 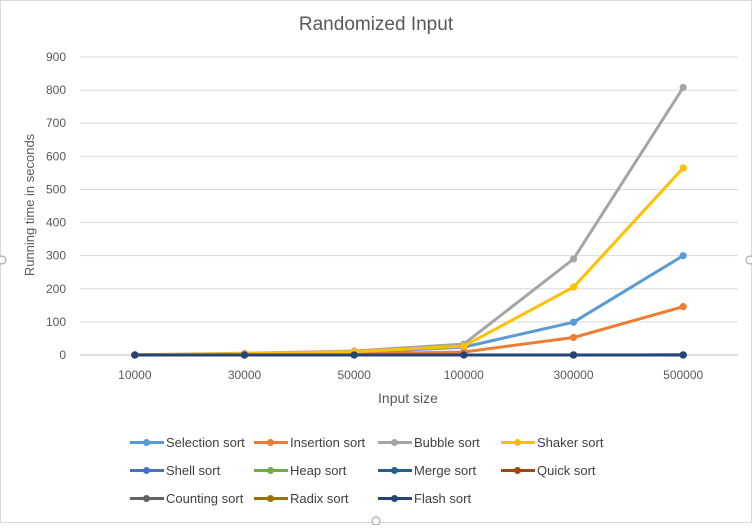 I want to click on x-tick-label: 50000, so click(x=354, y=375).